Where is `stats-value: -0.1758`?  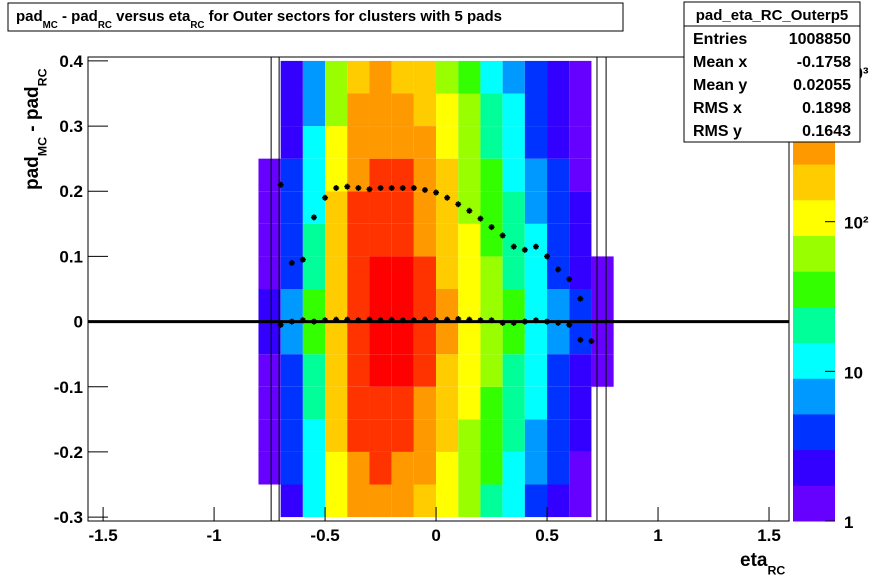
stats-value: -0.1758 is located at coordinates (824, 62).